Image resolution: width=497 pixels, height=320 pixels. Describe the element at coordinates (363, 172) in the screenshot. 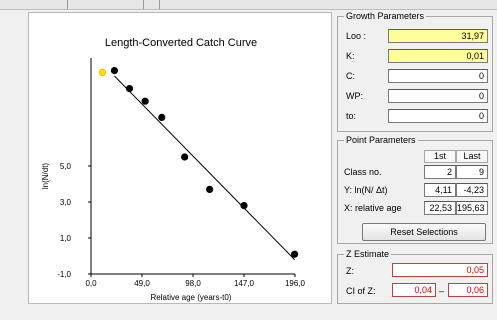

I see `point-param-label: Class no.` at that location.